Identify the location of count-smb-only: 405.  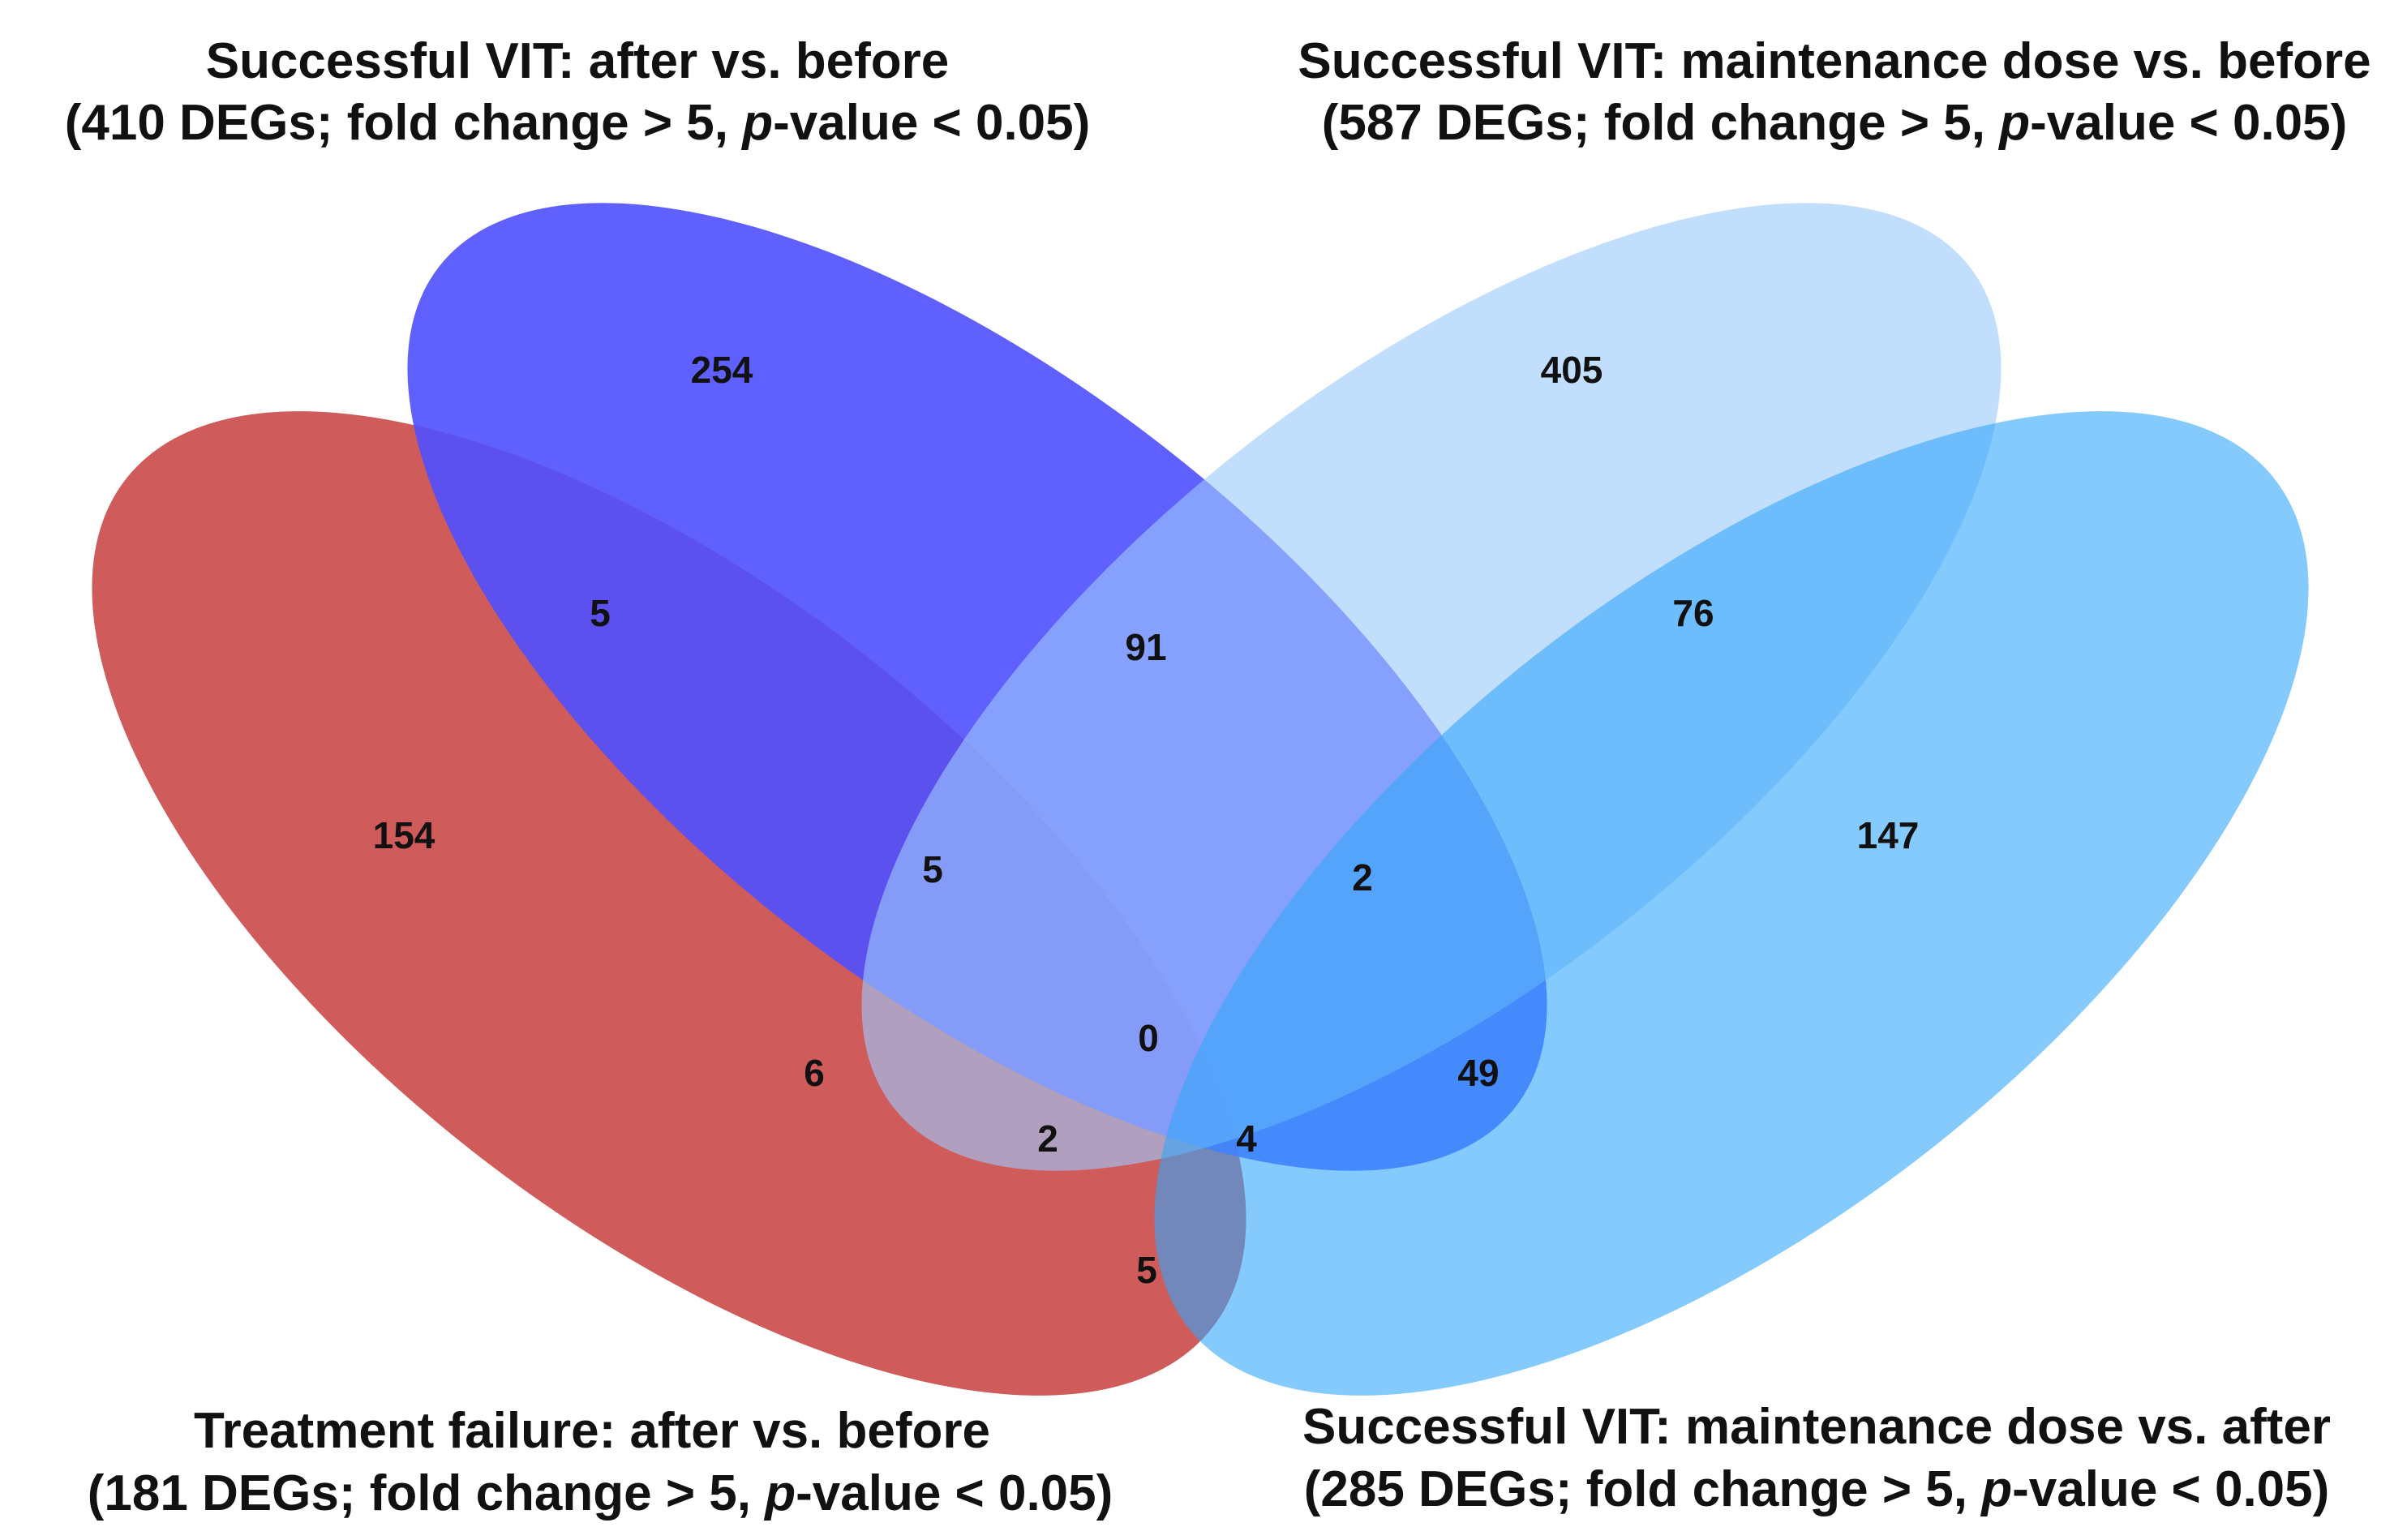
(1572, 370).